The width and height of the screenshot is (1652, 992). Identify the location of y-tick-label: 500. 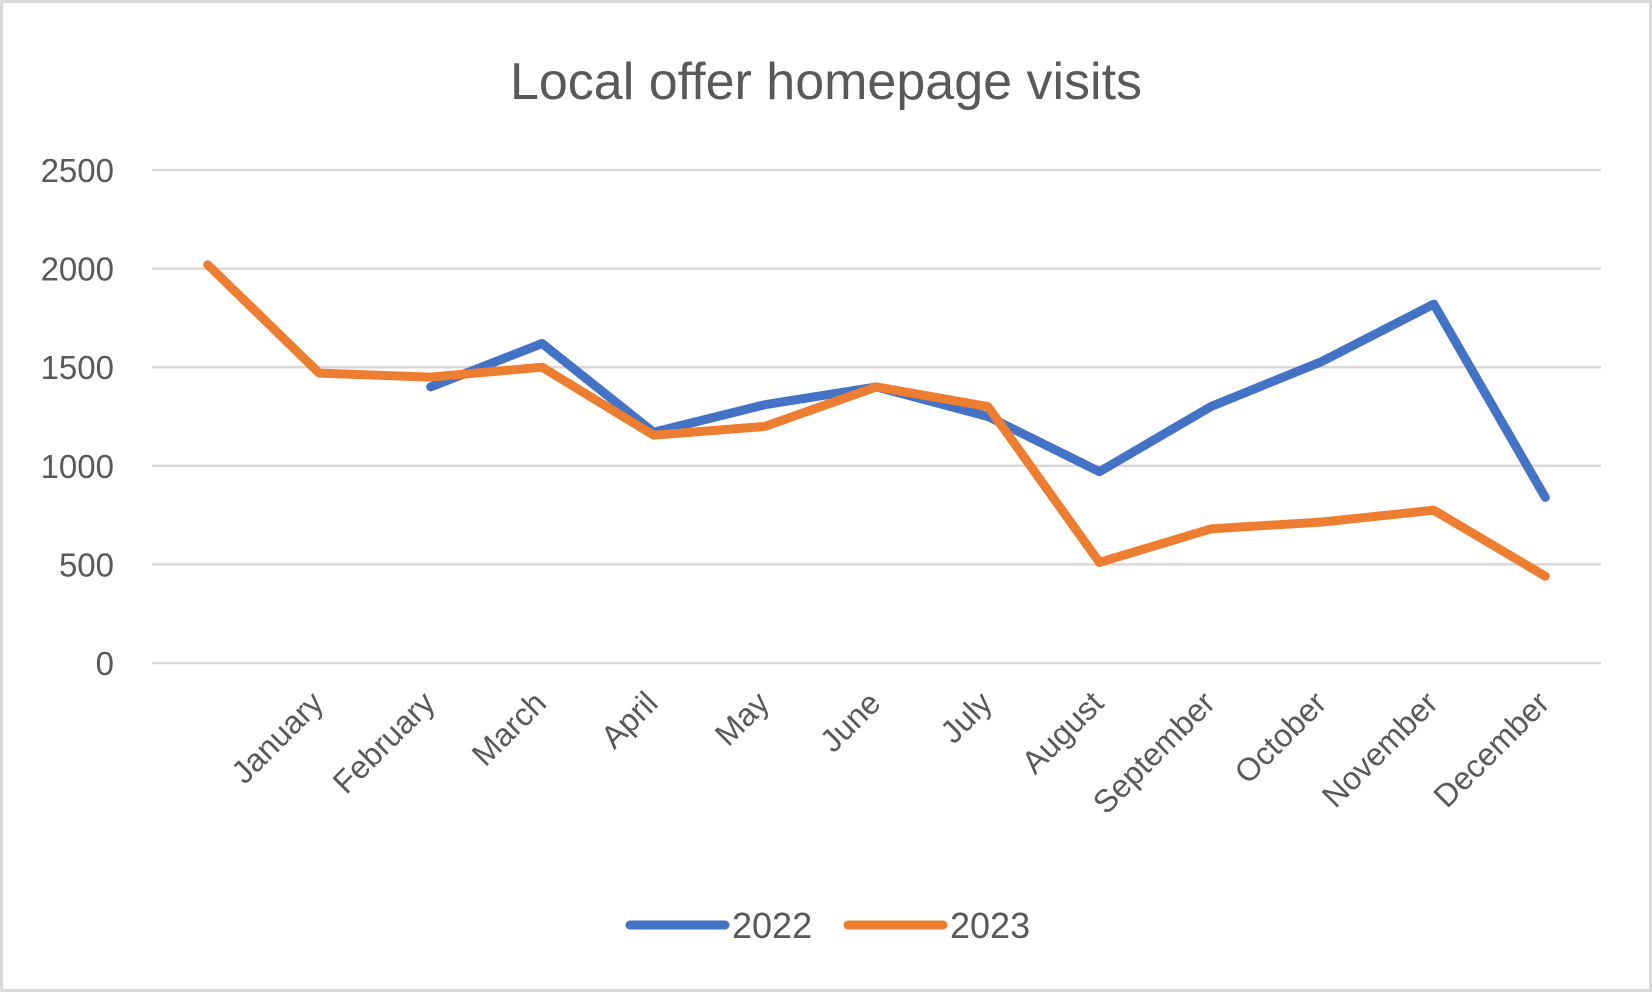
(86, 564).